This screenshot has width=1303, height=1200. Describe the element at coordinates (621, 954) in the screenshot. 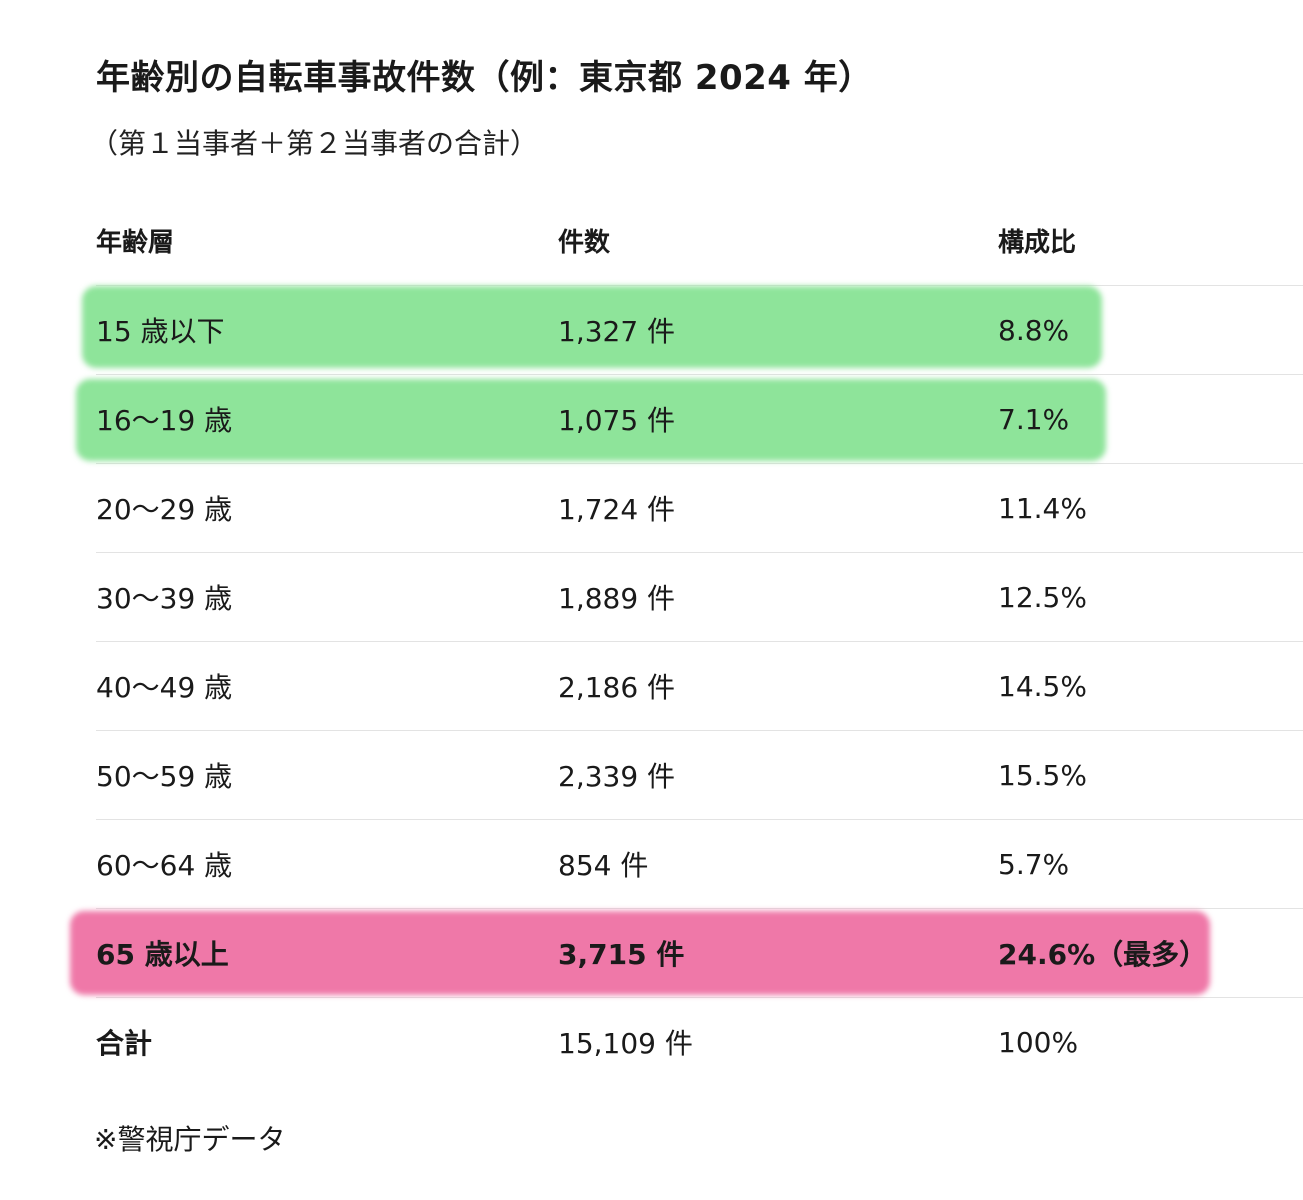

I see `cell-count: 3,715 件` at that location.